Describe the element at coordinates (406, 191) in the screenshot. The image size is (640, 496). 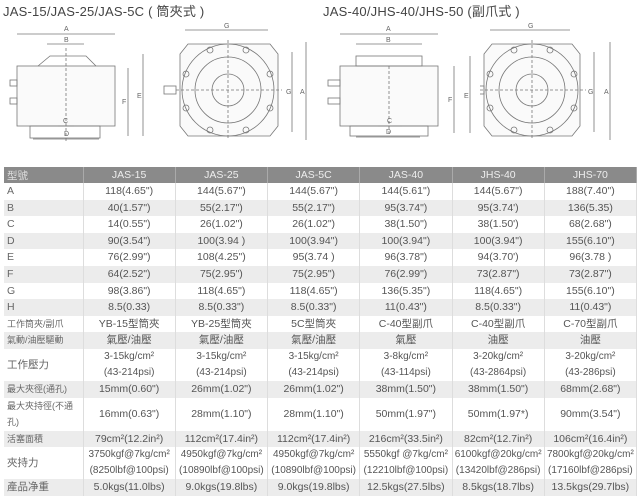
I see `table-cell: 144(5.61")` at that location.